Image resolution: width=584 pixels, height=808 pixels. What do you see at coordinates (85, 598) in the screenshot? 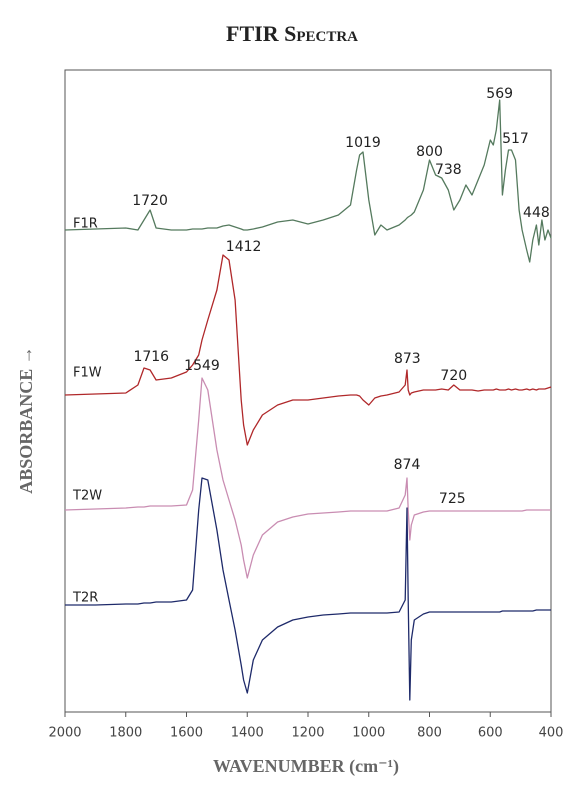
I see `series-label: T2R` at bounding box center [85, 598].